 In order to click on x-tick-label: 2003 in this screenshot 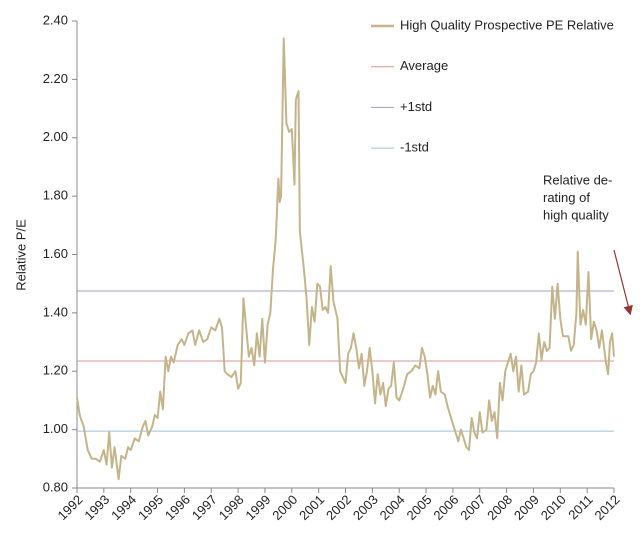, I will do `click(365, 507)`.